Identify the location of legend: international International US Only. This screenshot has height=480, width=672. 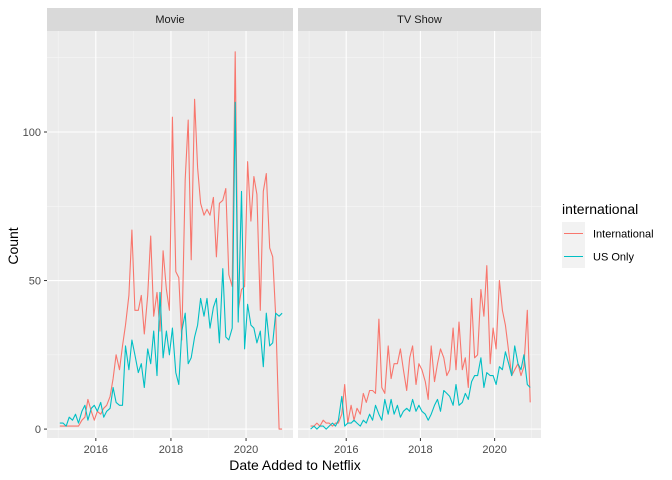
(608, 234).